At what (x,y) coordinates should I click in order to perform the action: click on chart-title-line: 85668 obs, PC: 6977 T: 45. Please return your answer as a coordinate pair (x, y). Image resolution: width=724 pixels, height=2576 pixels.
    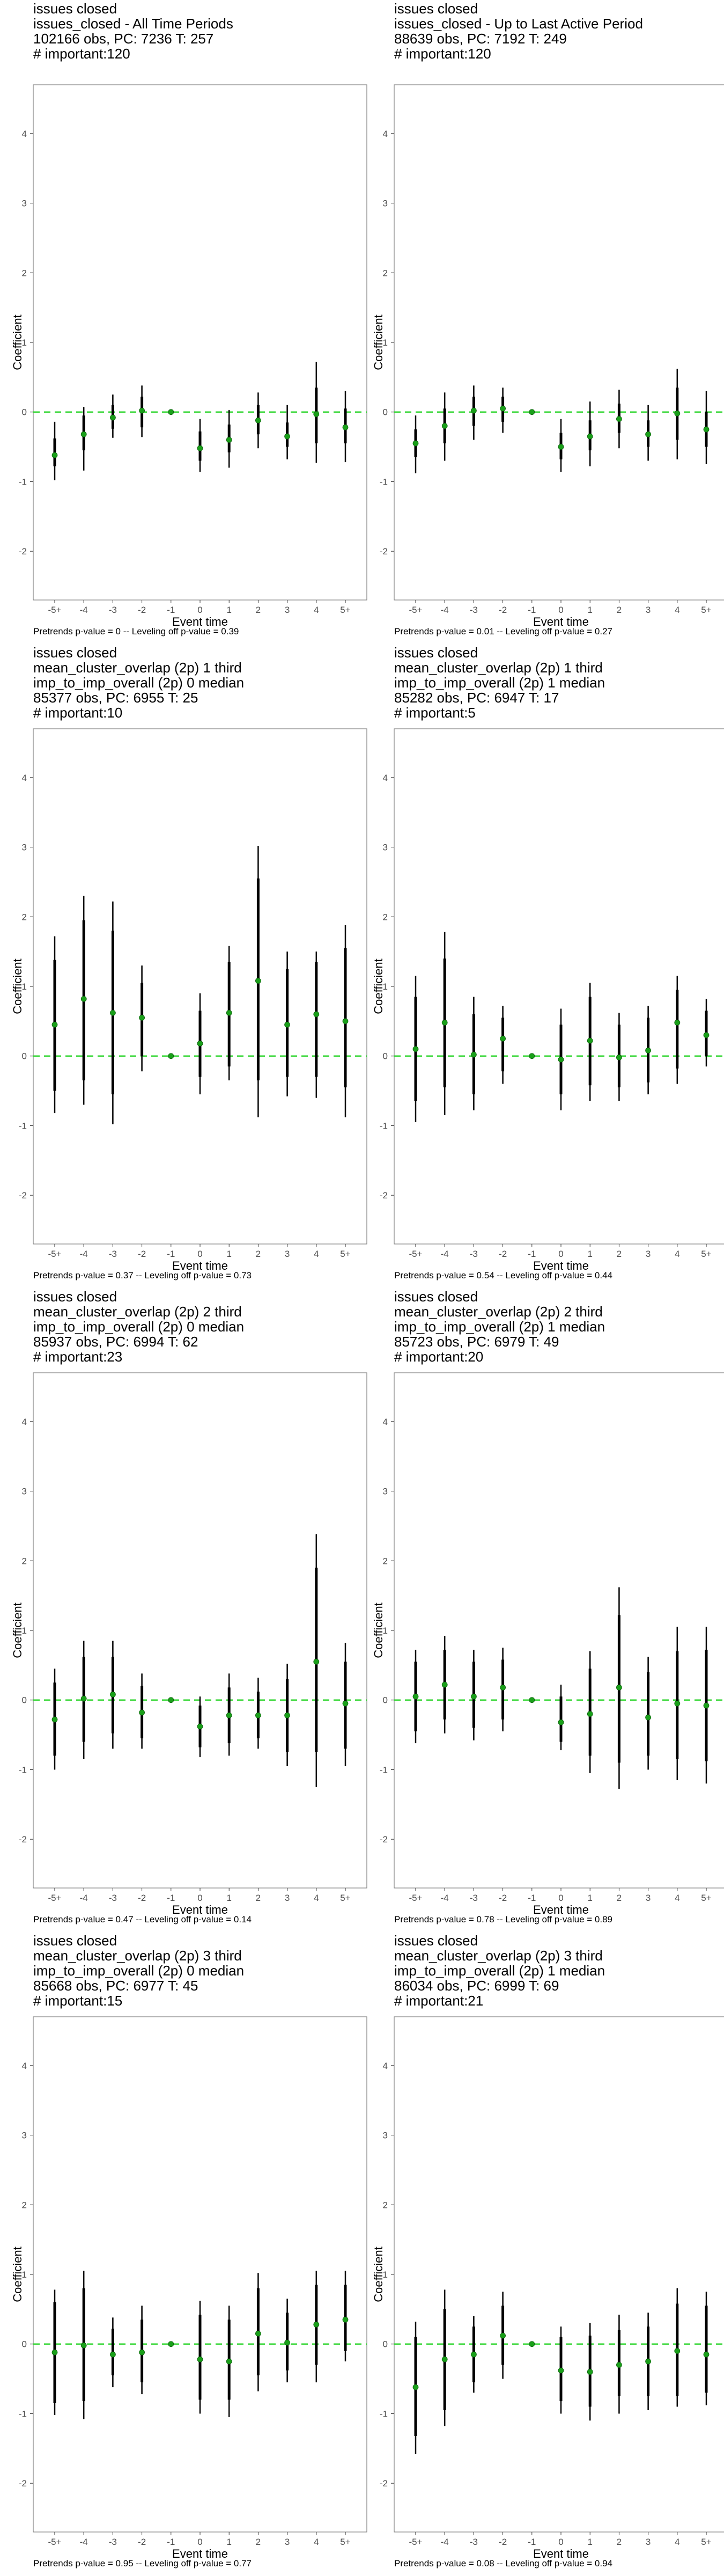
    Looking at the image, I should click on (115, 1986).